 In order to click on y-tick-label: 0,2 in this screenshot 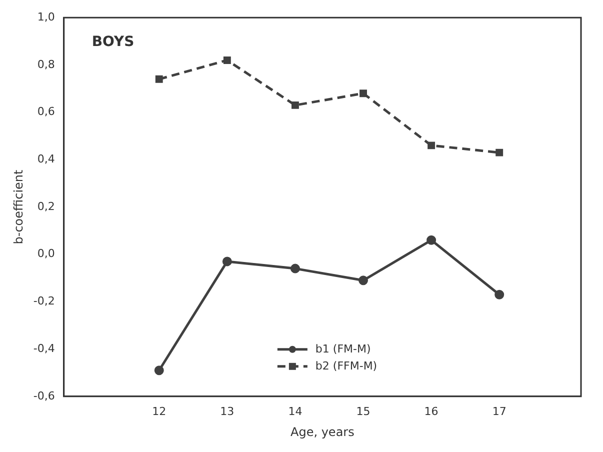, I will do `click(46, 206)`.